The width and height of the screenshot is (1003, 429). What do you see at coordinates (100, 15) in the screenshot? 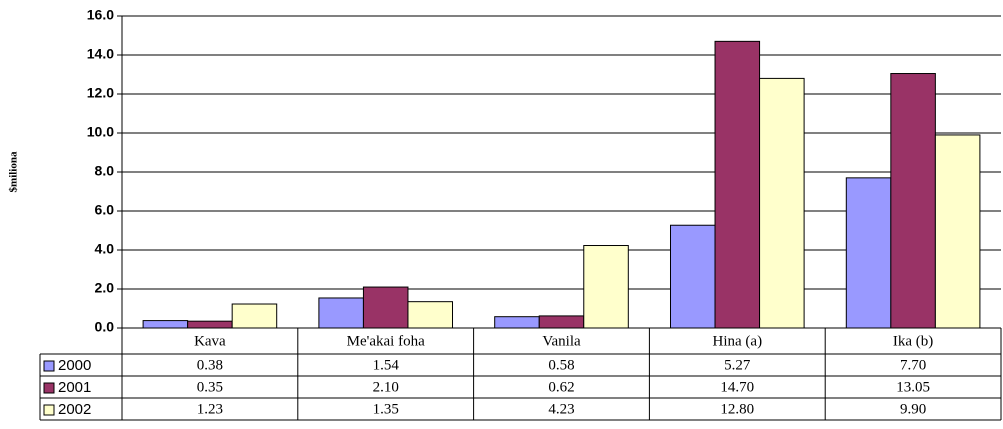
I see `y-tick-label: 16.0` at bounding box center [100, 15].